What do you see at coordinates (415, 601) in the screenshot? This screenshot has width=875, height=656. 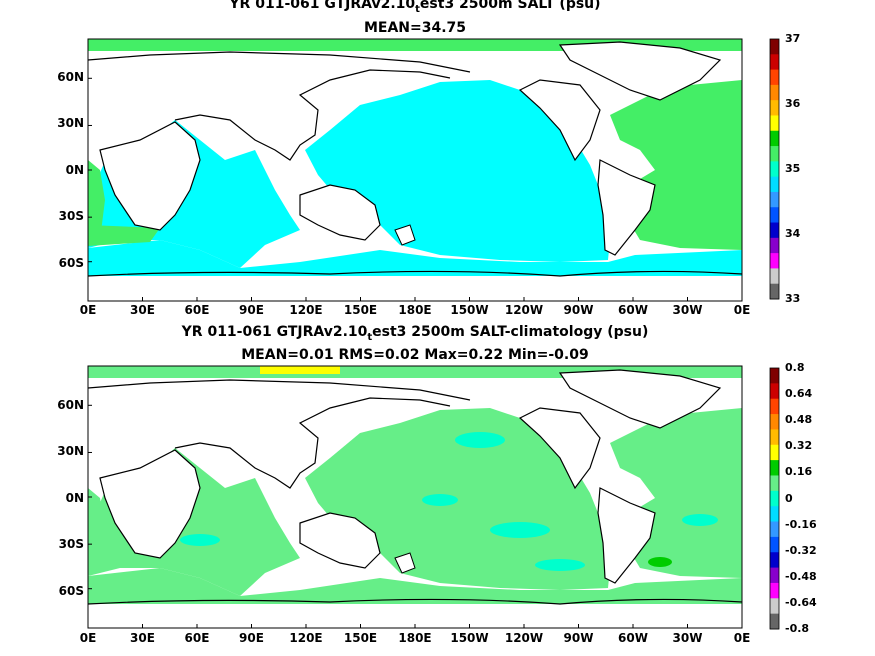 I see `antarctica-coast` at bounding box center [415, 601].